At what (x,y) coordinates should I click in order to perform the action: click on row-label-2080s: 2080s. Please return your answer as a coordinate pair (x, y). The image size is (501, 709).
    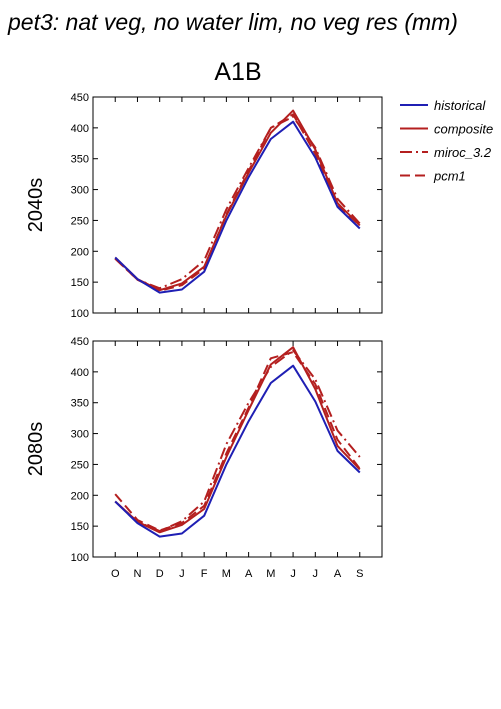
    Looking at the image, I should click on (36, 449).